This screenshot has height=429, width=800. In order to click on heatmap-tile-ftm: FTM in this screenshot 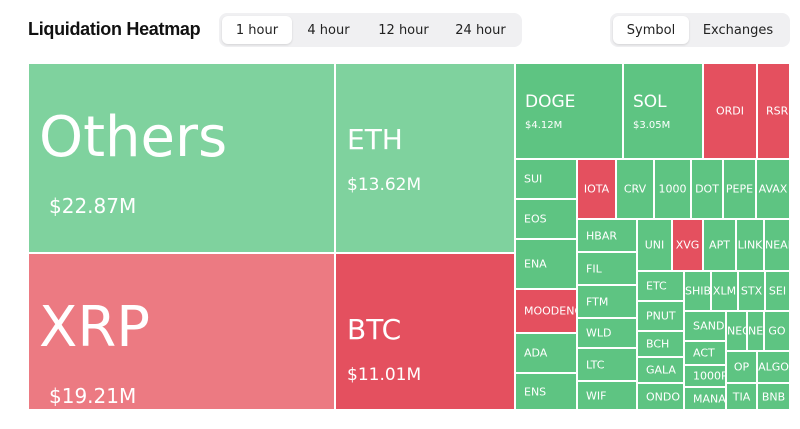, I will do `click(607, 301)`.